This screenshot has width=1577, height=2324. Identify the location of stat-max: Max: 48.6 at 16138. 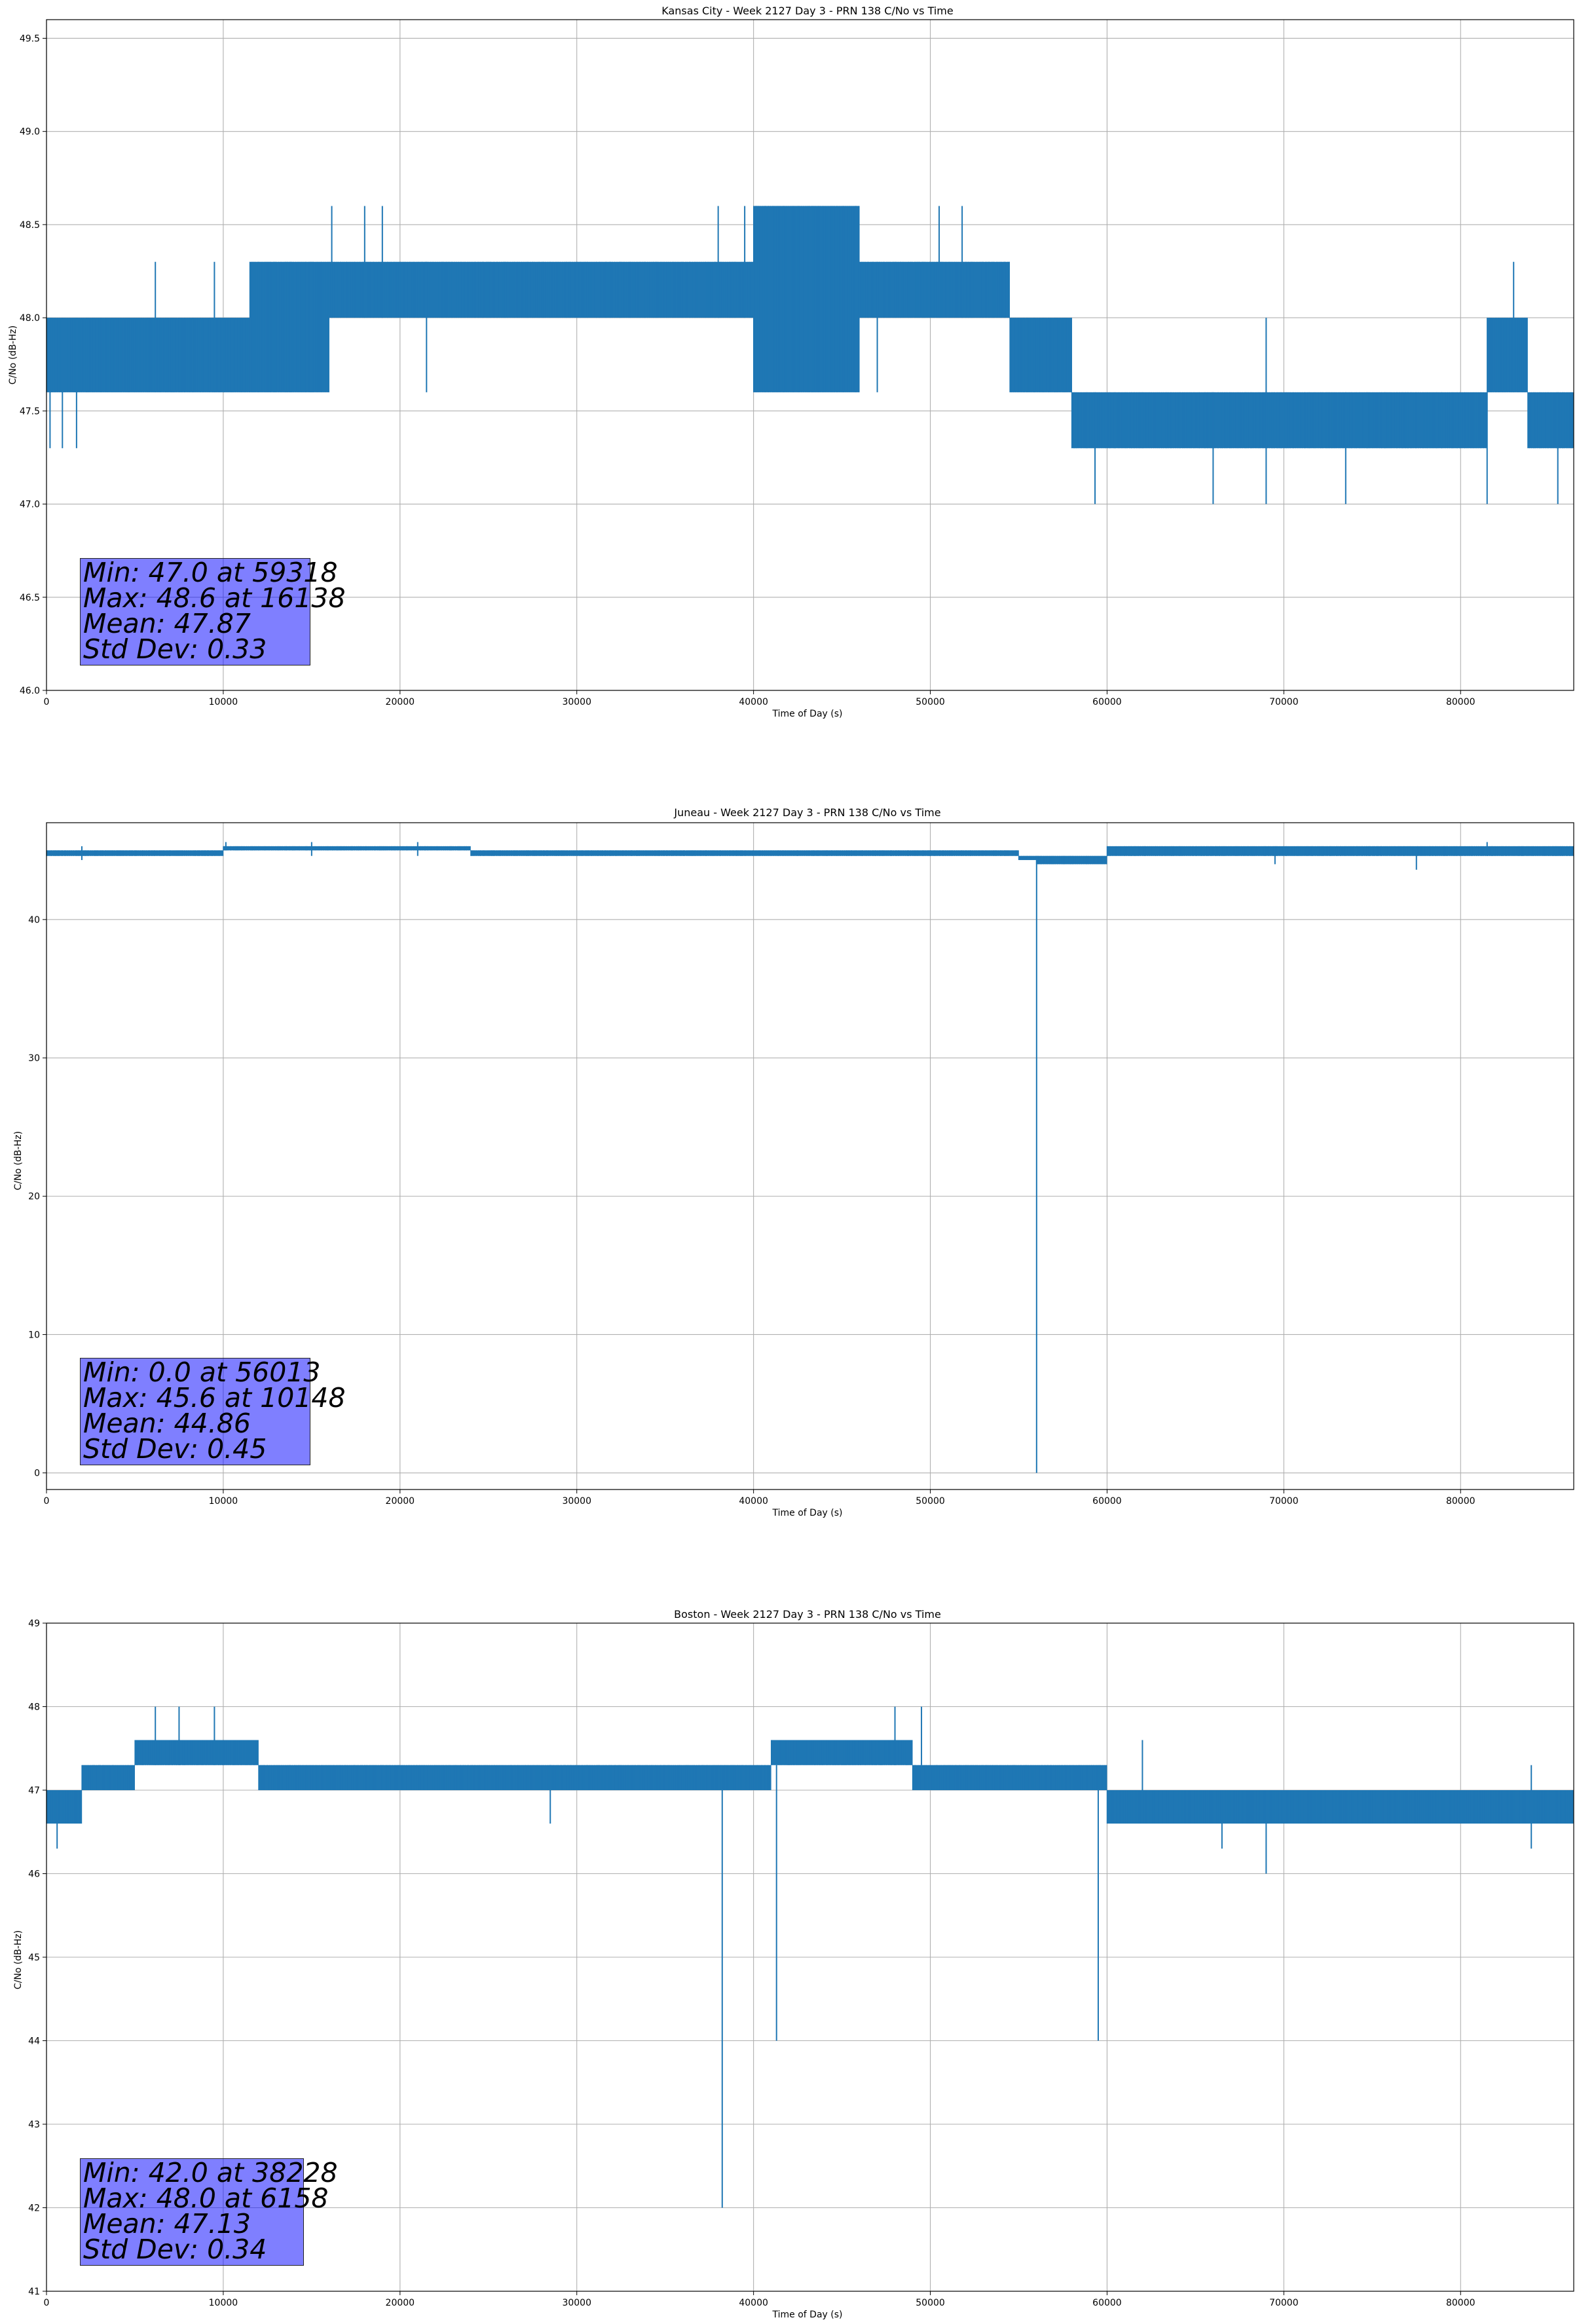
(214, 598).